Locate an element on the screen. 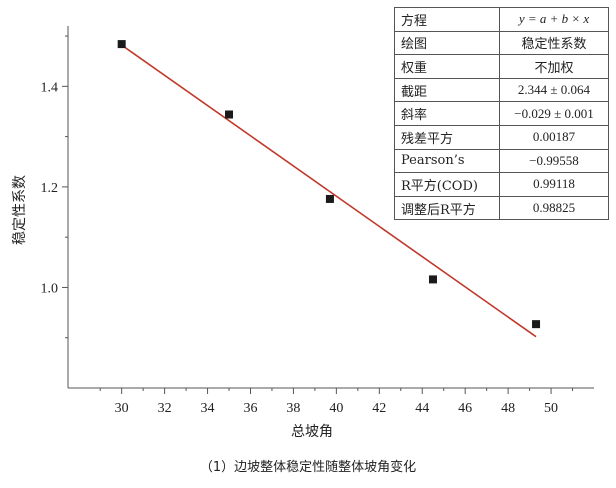  stats-value: 0.98825 is located at coordinates (554, 208).